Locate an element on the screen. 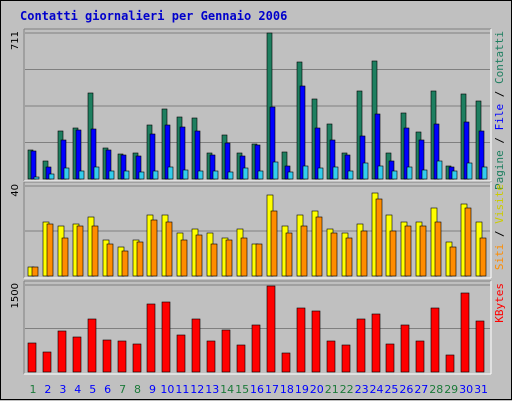 Image resolution: width=512 pixels, height=401 pixels. legend-text: KBytes is located at coordinates (499, 303).